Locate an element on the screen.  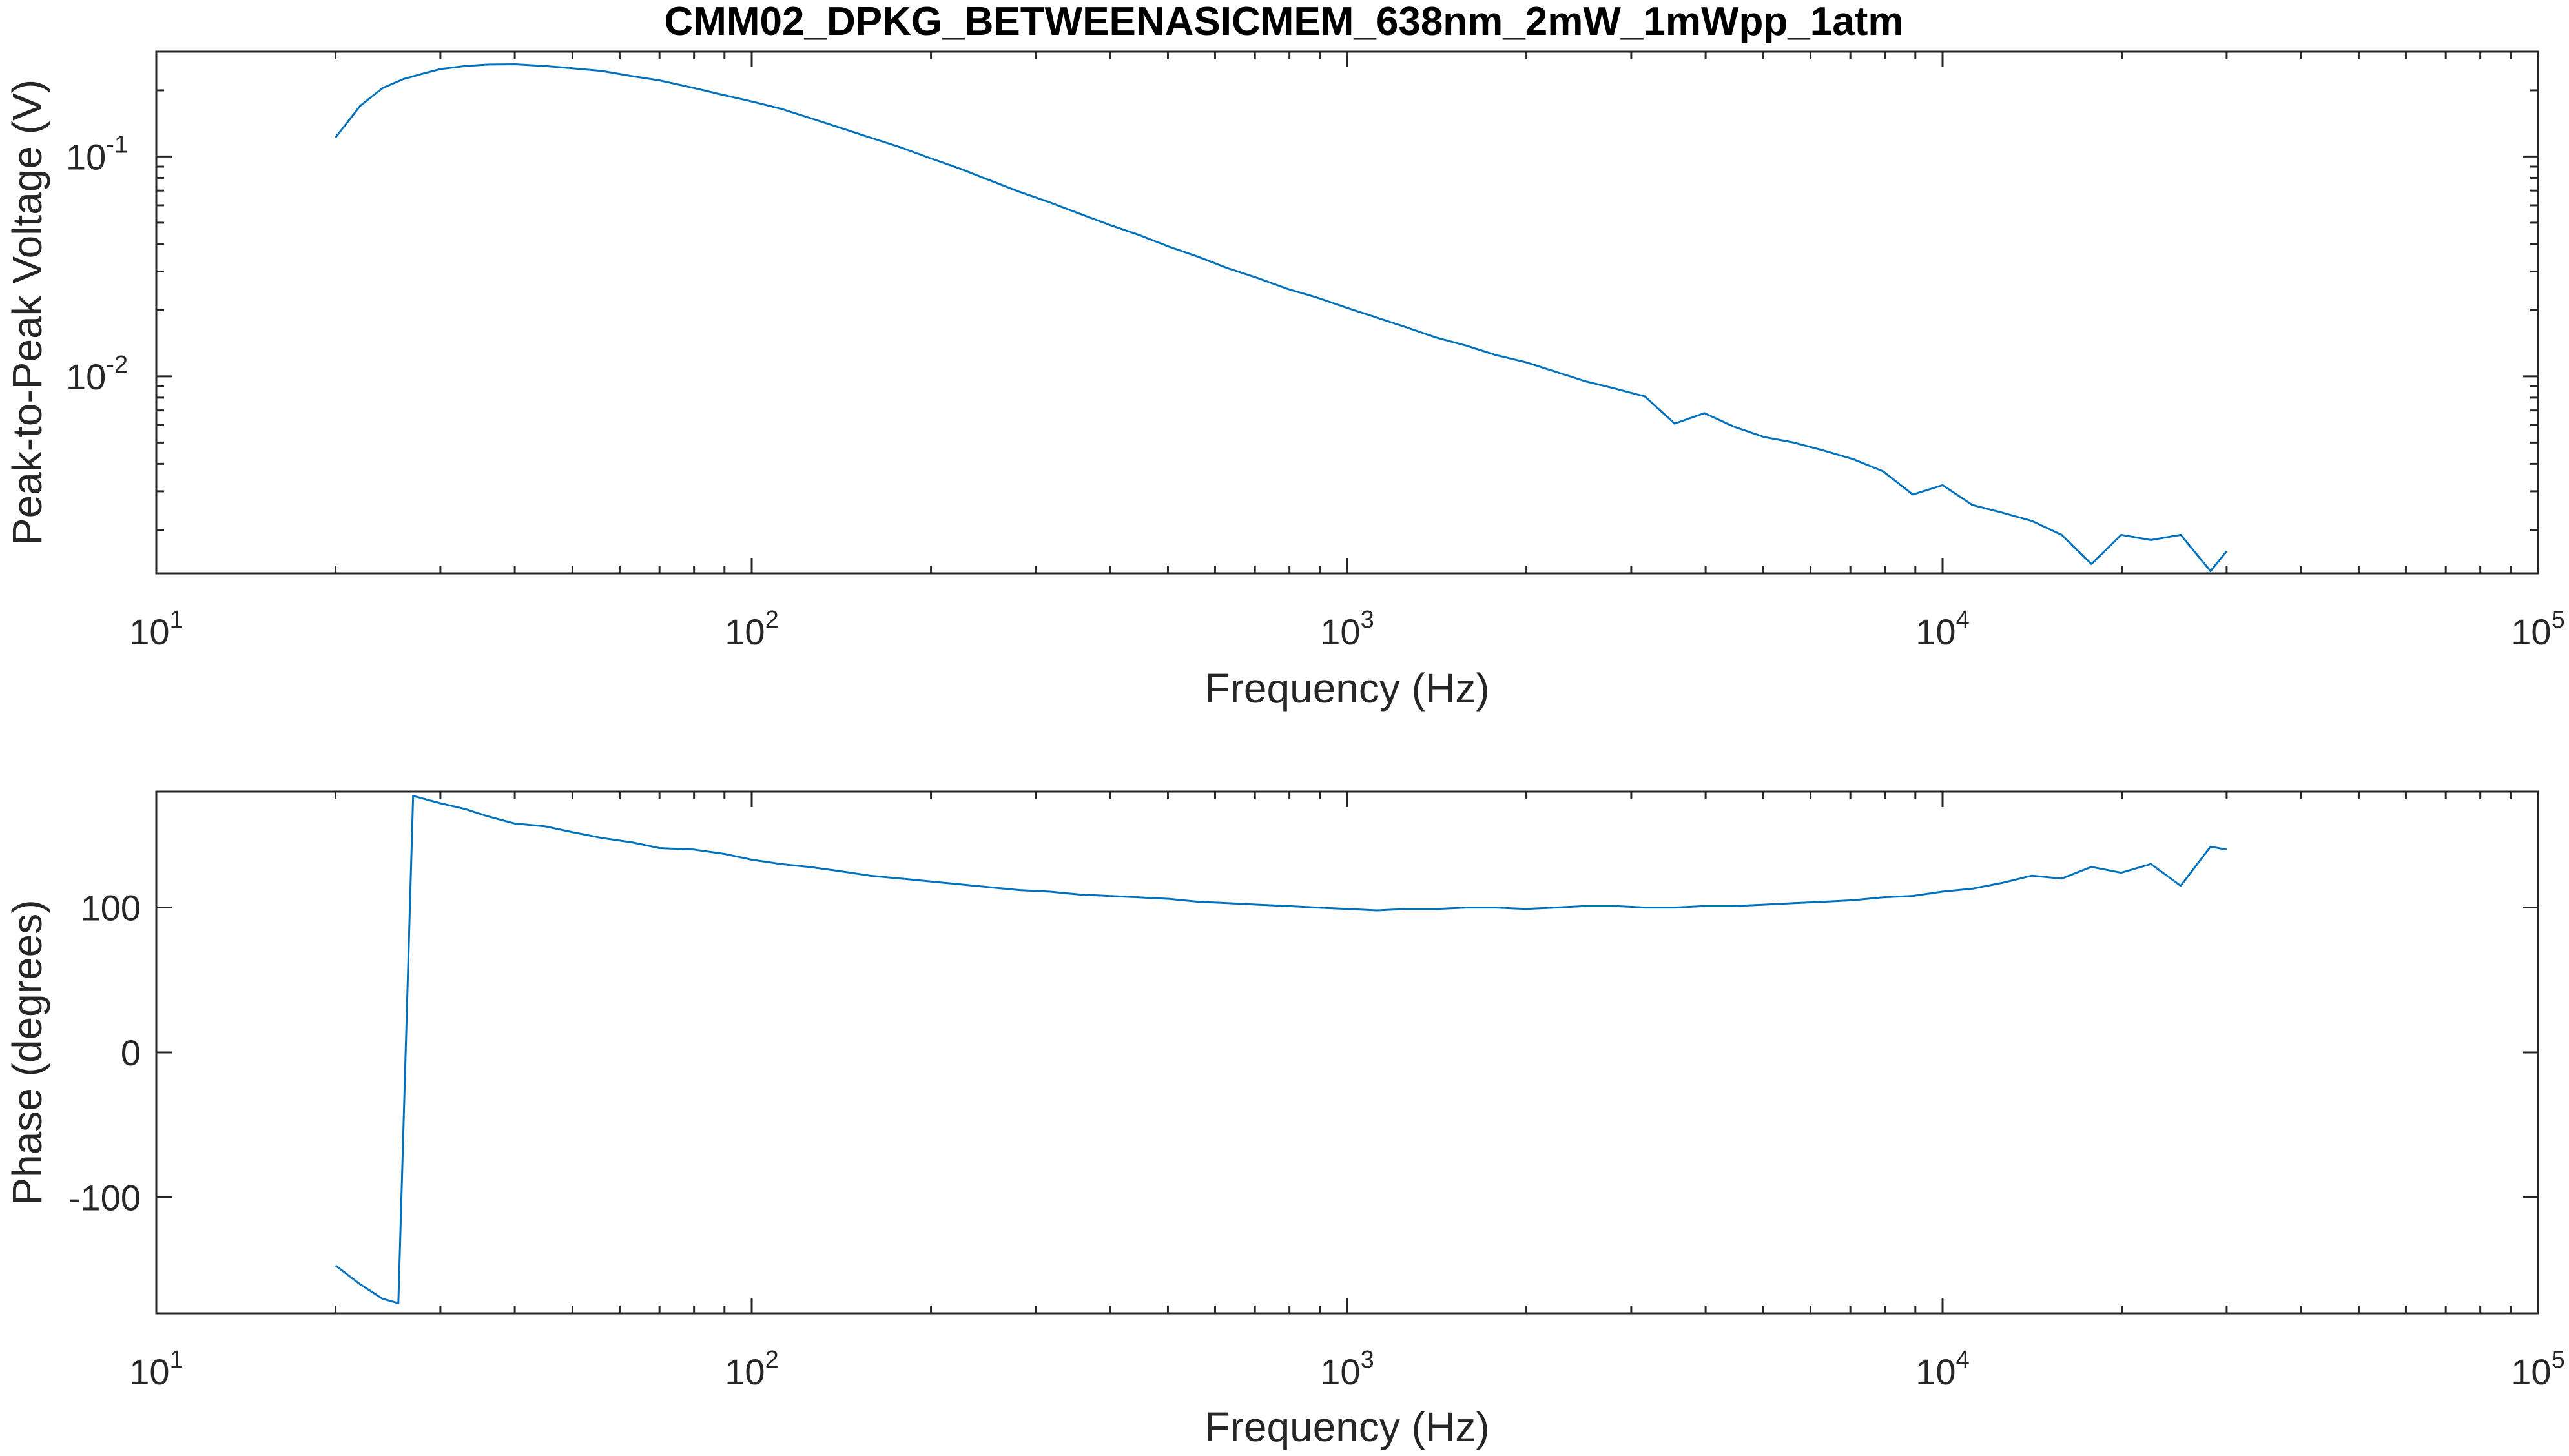
phase-x-axis-label: Frequency (Hz) is located at coordinates (1347, 1427).